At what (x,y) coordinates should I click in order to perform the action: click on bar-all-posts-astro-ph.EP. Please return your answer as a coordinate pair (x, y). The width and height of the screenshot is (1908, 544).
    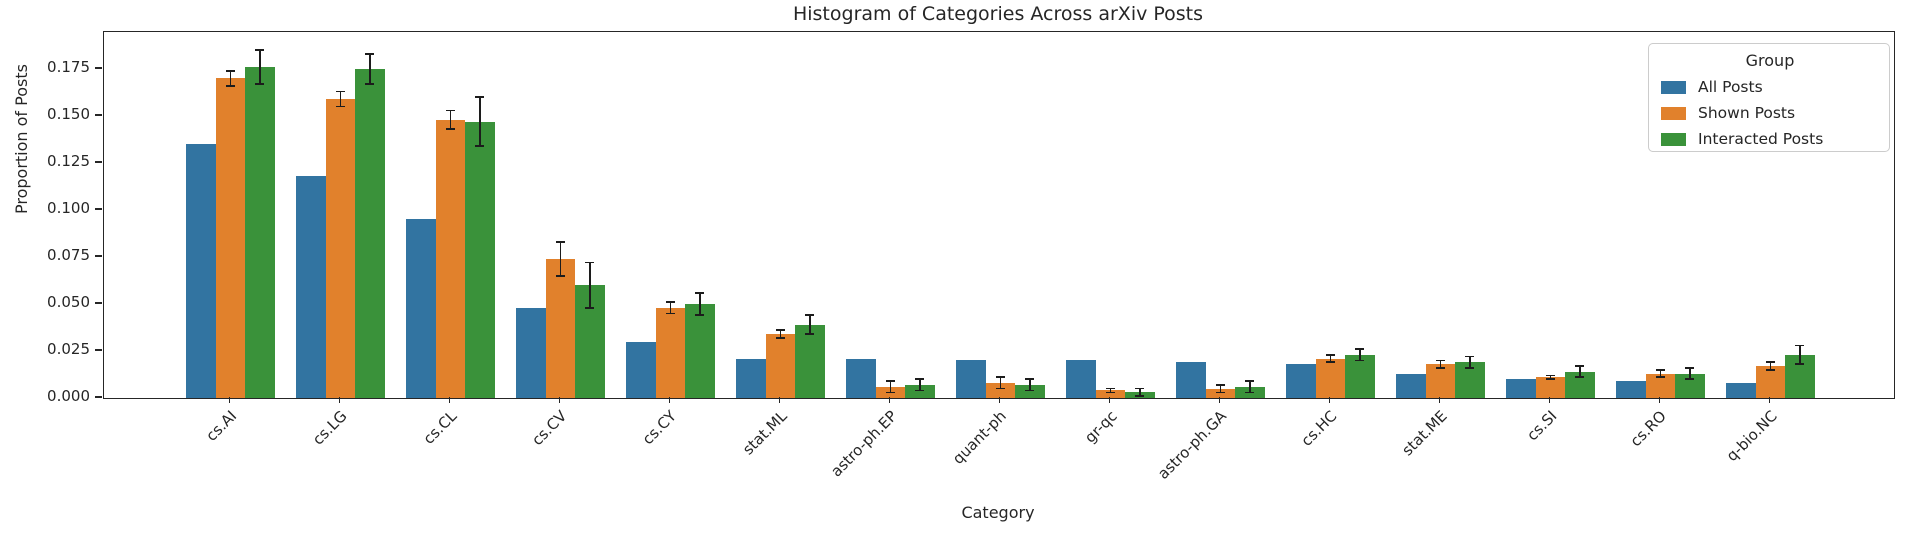
    Looking at the image, I should click on (861, 378).